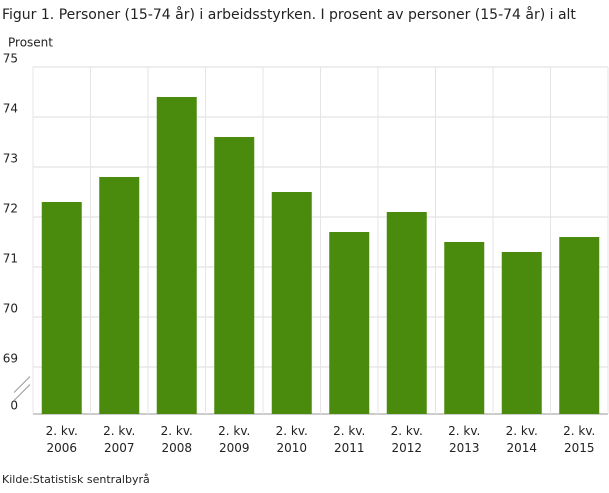 The image size is (609, 493). I want to click on x-tick-label: 2. kv. 2013, so click(464, 439).